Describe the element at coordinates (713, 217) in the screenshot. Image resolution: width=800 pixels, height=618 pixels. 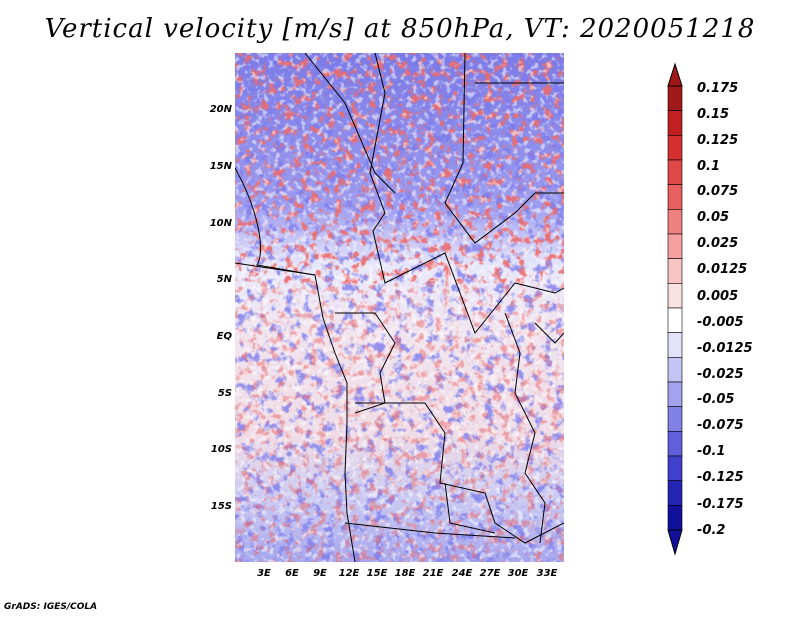
I see `colorbar-label: 0.05` at that location.